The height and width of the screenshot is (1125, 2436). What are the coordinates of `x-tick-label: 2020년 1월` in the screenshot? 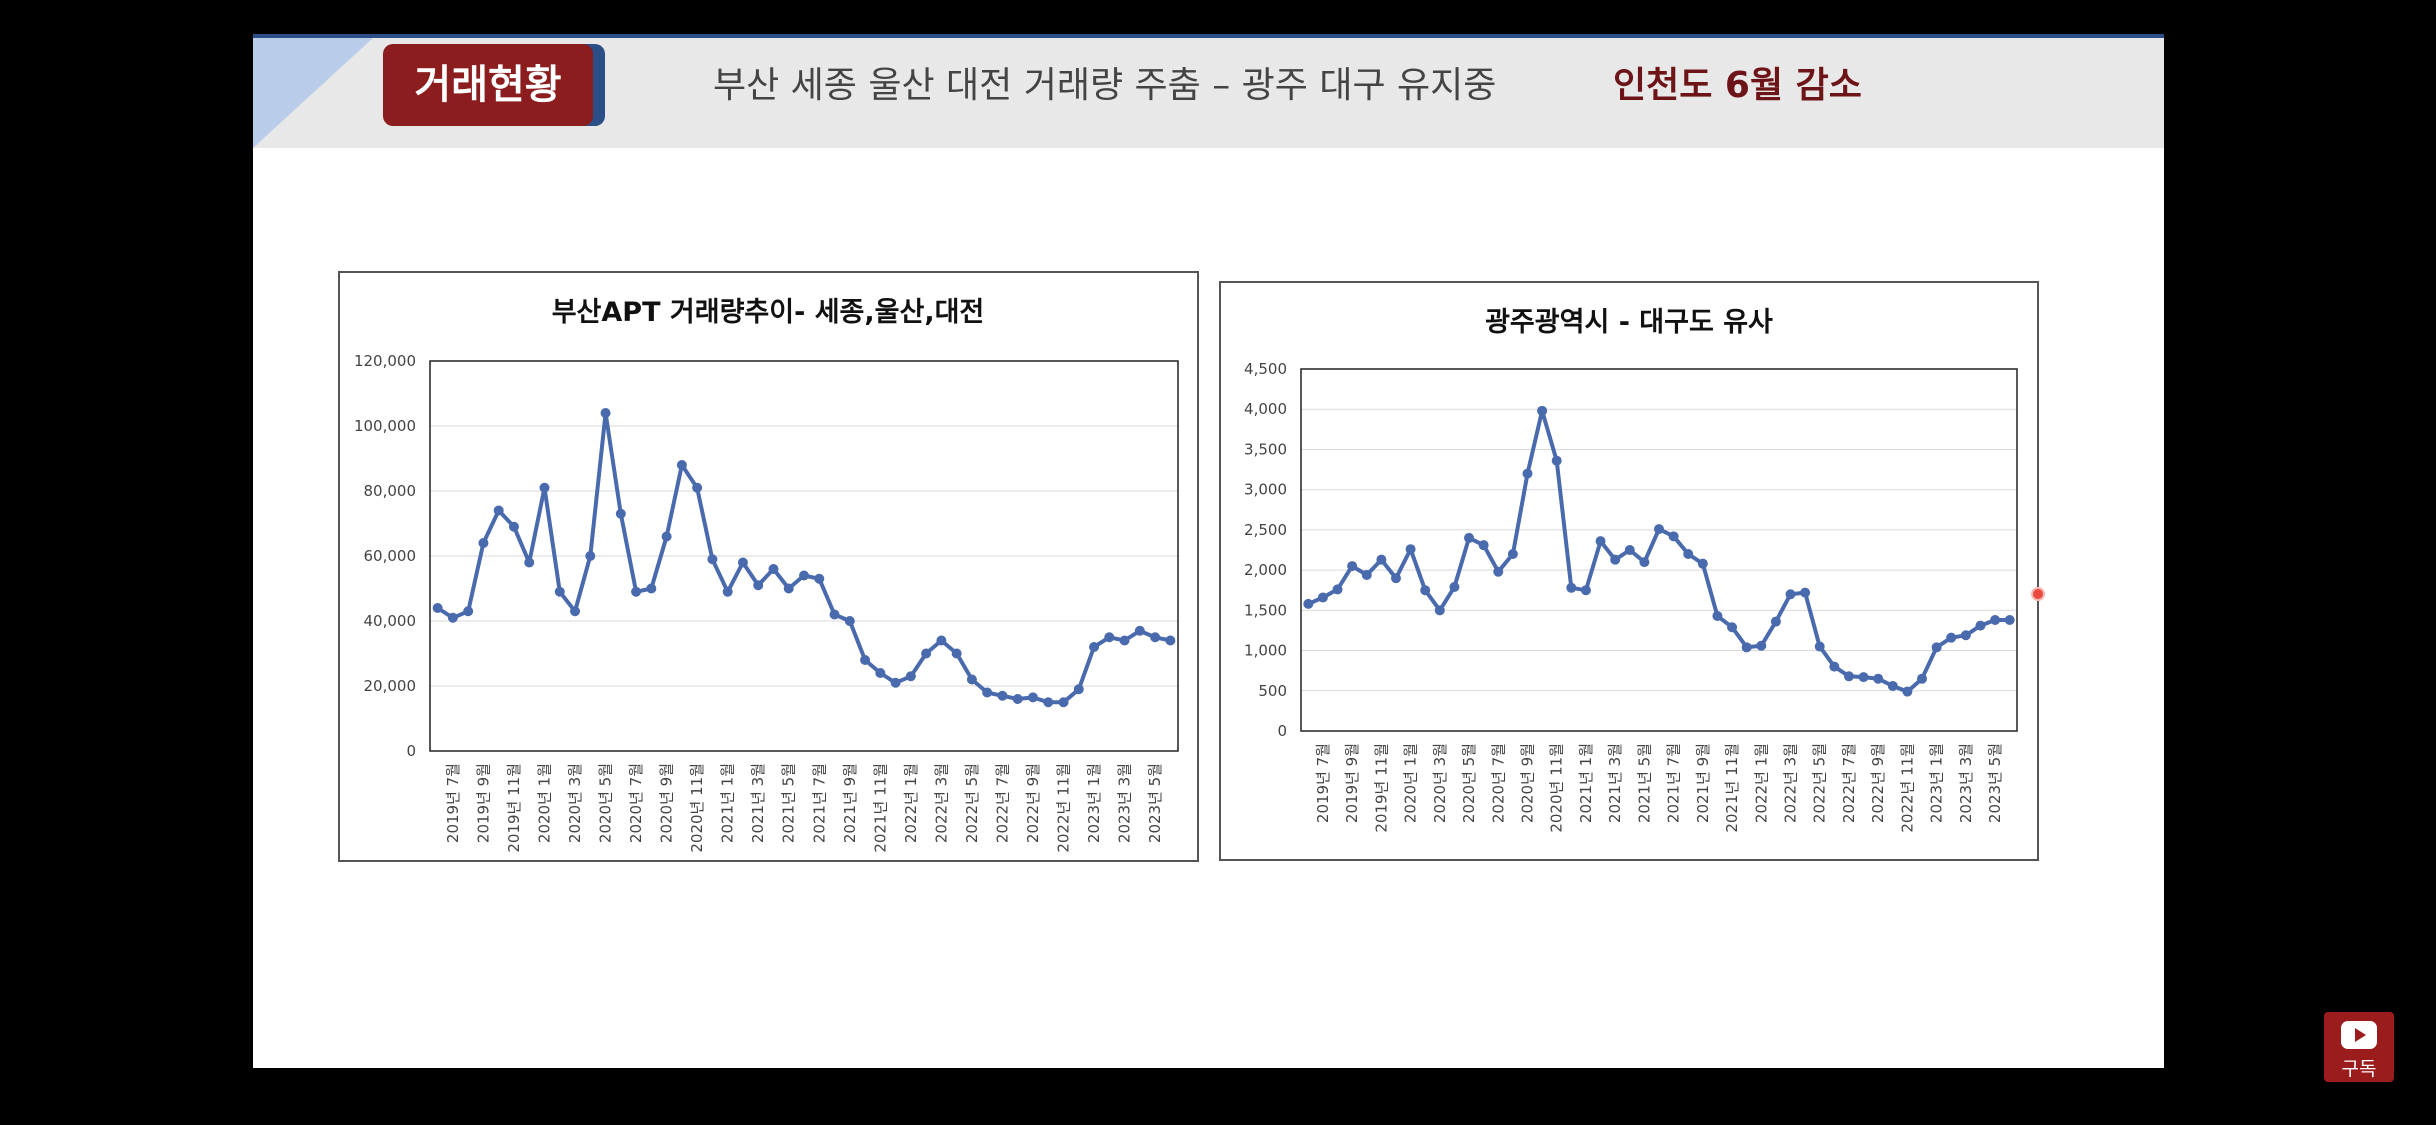 It's located at (1411, 783).